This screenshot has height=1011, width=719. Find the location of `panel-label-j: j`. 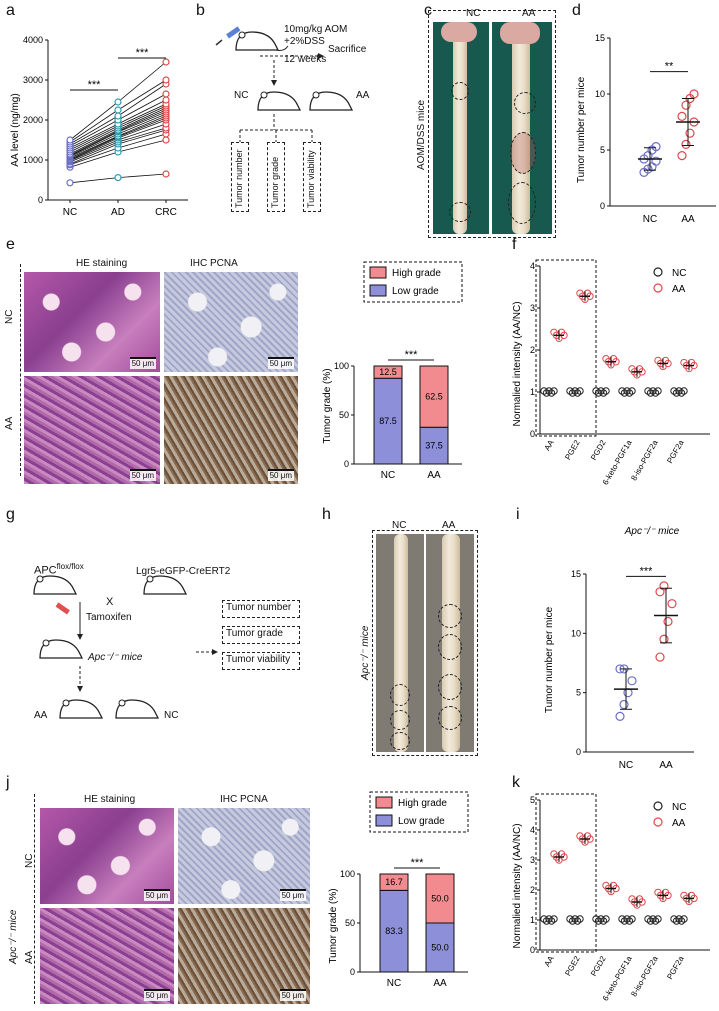

panel-label-j: j is located at coordinates (8, 782).